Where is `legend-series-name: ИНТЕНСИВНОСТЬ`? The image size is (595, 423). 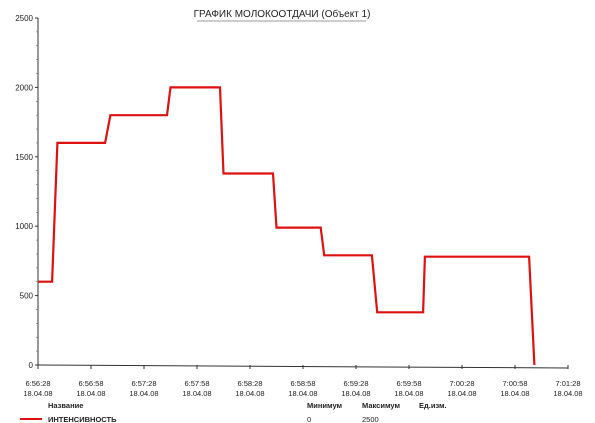
legend-series-name: ИНТЕНСИВНОСТЬ is located at coordinates (82, 419).